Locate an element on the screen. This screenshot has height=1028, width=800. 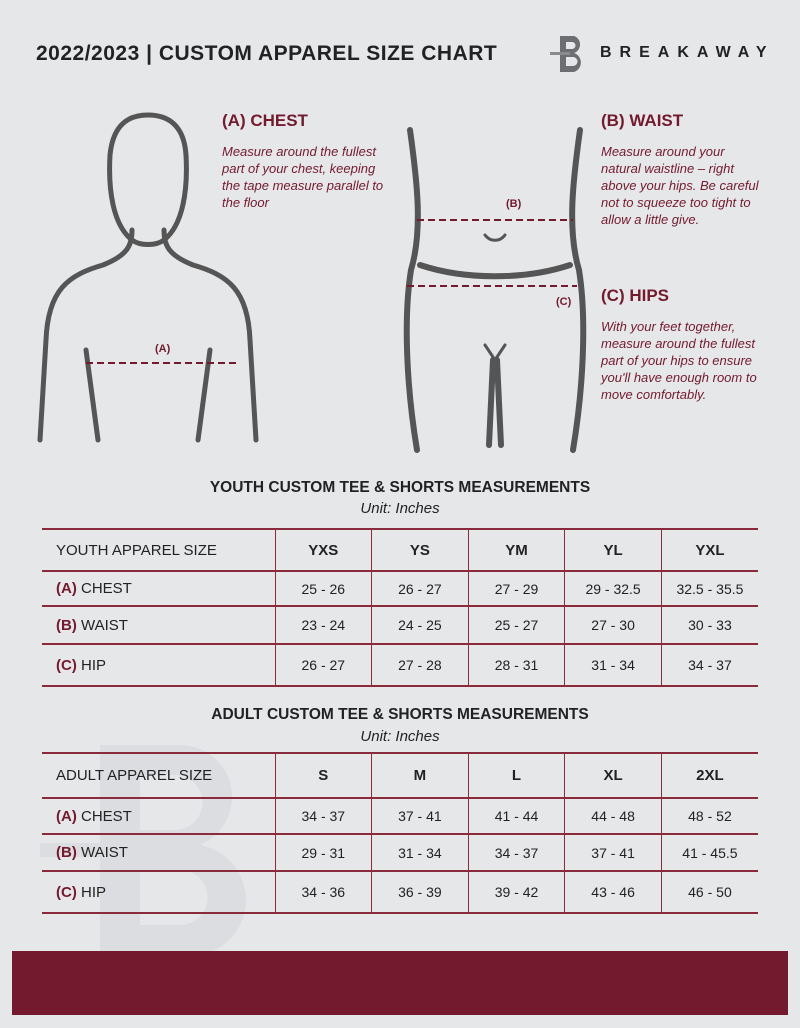
header-cell: YXL is located at coordinates (709, 550).